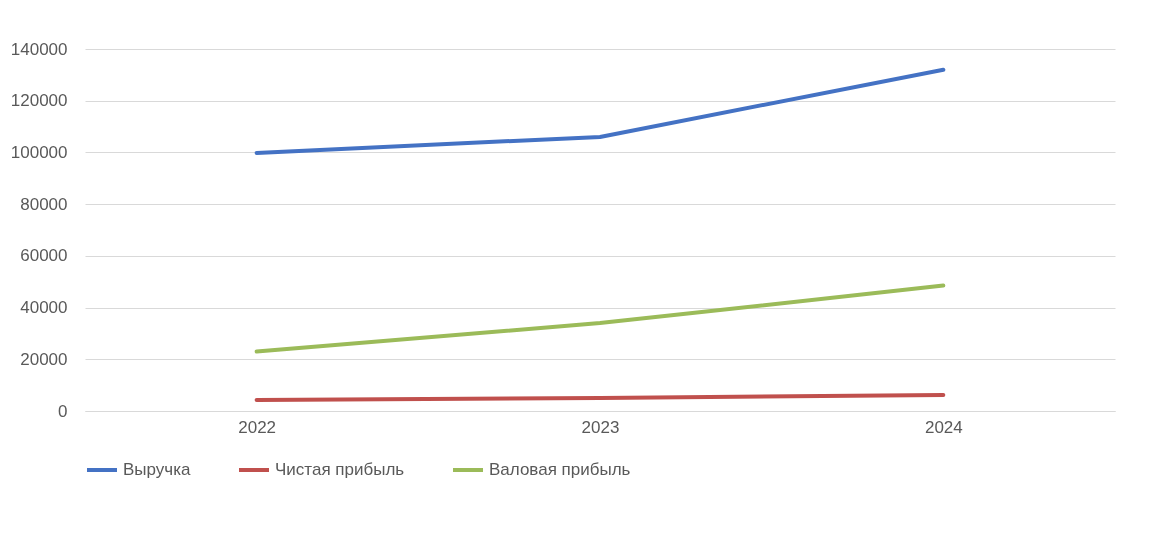  I want to click on y-tick-label: 40000, so click(44, 308).